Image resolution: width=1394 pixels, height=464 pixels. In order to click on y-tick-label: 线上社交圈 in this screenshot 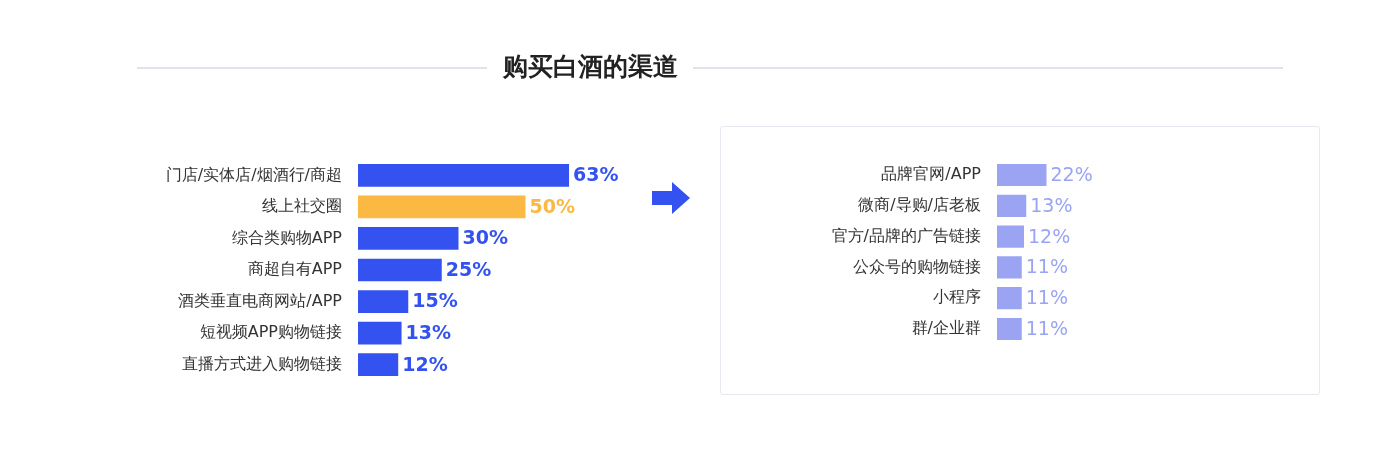, I will do `click(302, 206)`.